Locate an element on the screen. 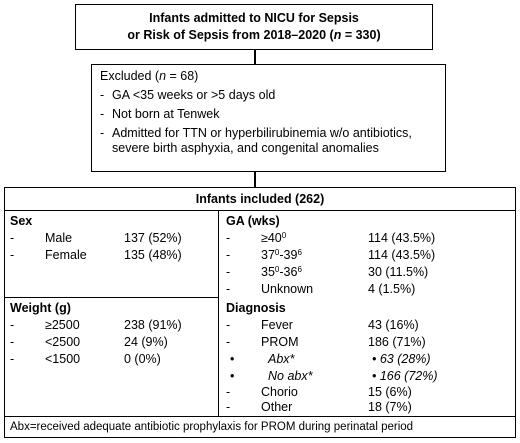 This screenshot has height=443, width=520. weight-value: 0 (0%) is located at coordinates (142, 359).